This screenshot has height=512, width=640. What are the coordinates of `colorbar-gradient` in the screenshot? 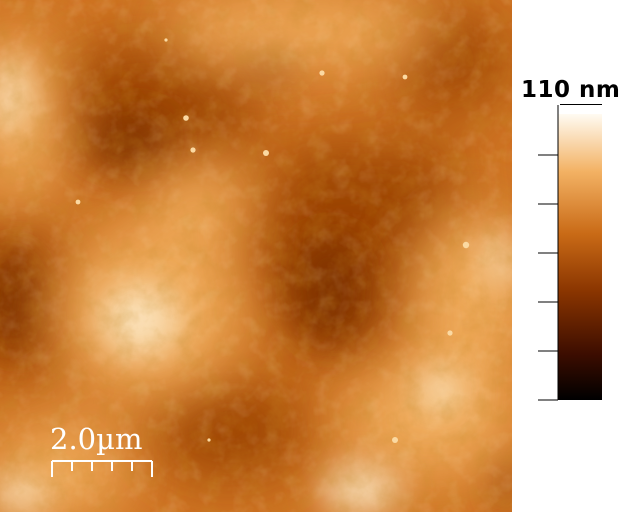 It's located at (580, 257).